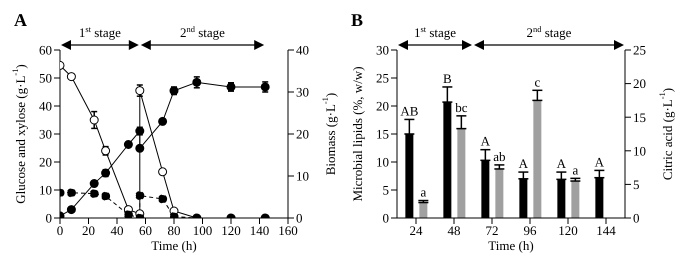 Image resolution: width=689 pixels, height=266 pixels. Describe the element at coordinates (260, 230) in the screenshot. I see `x-tick-label: 140` at that location.